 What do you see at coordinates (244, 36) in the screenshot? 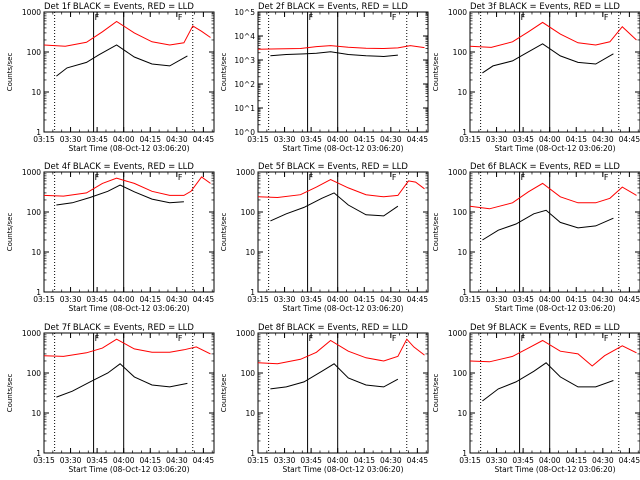
I see `y-tick-label: 10^4` at bounding box center [244, 36].